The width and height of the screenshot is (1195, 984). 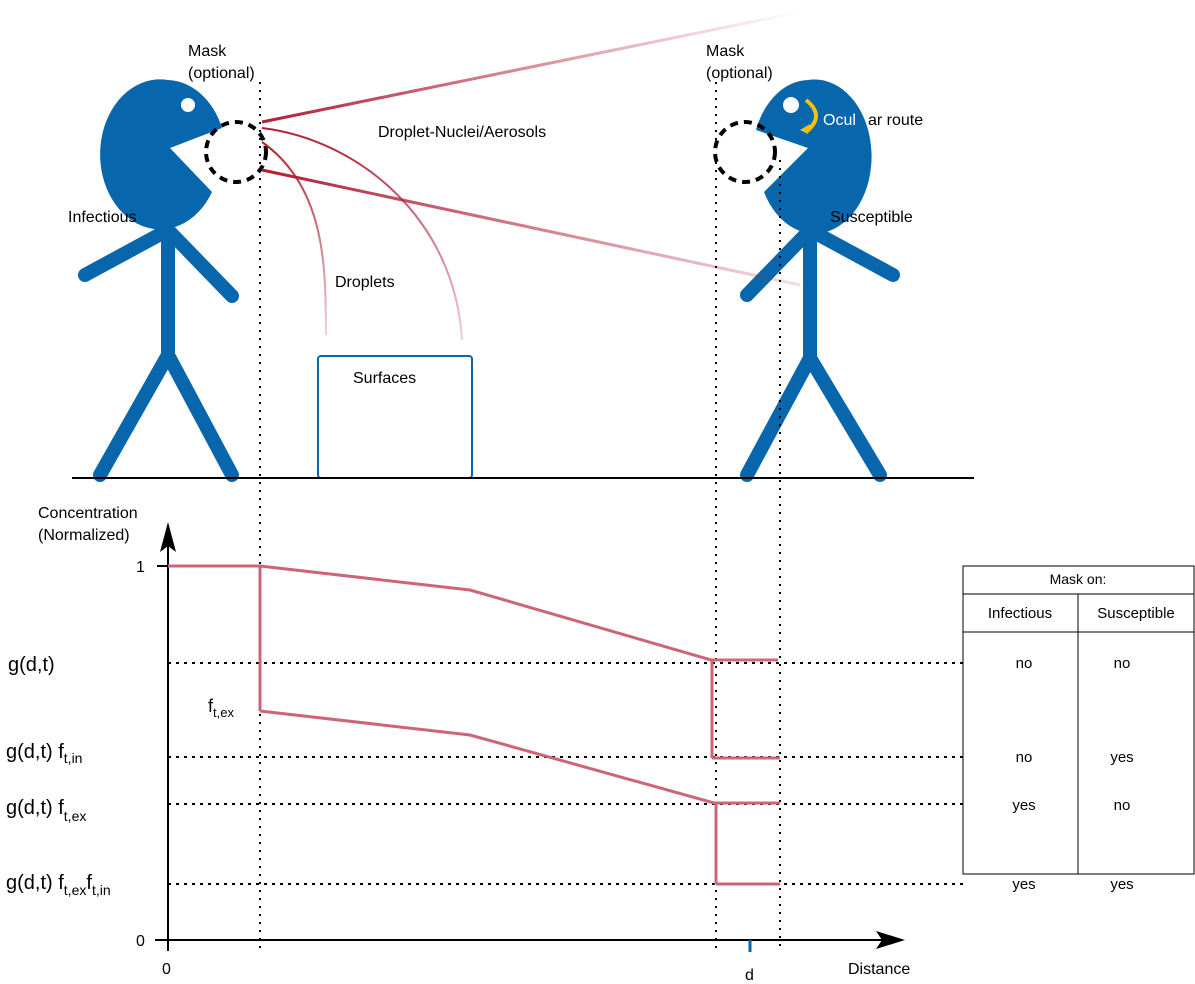 I want to click on mask-left-label-2: (optional), so click(x=221, y=73).